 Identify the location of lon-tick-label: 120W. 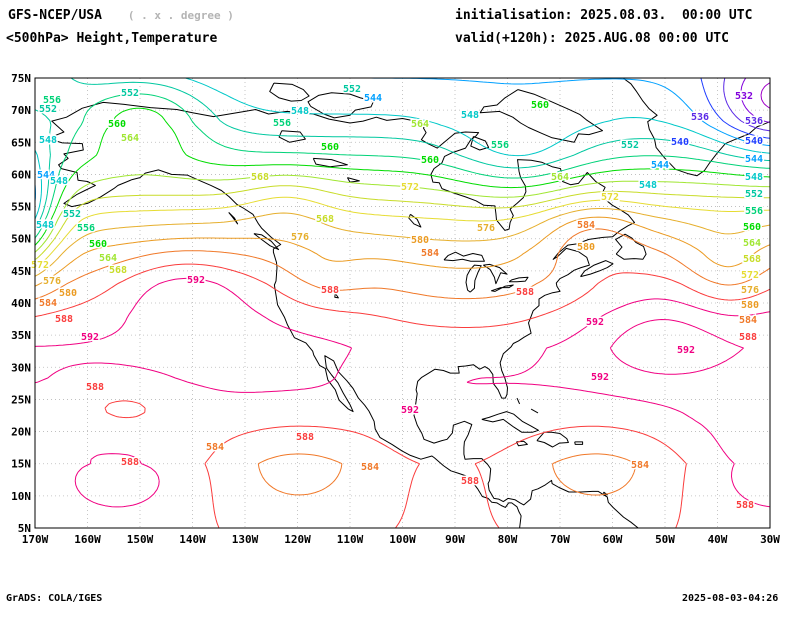
(297, 539).